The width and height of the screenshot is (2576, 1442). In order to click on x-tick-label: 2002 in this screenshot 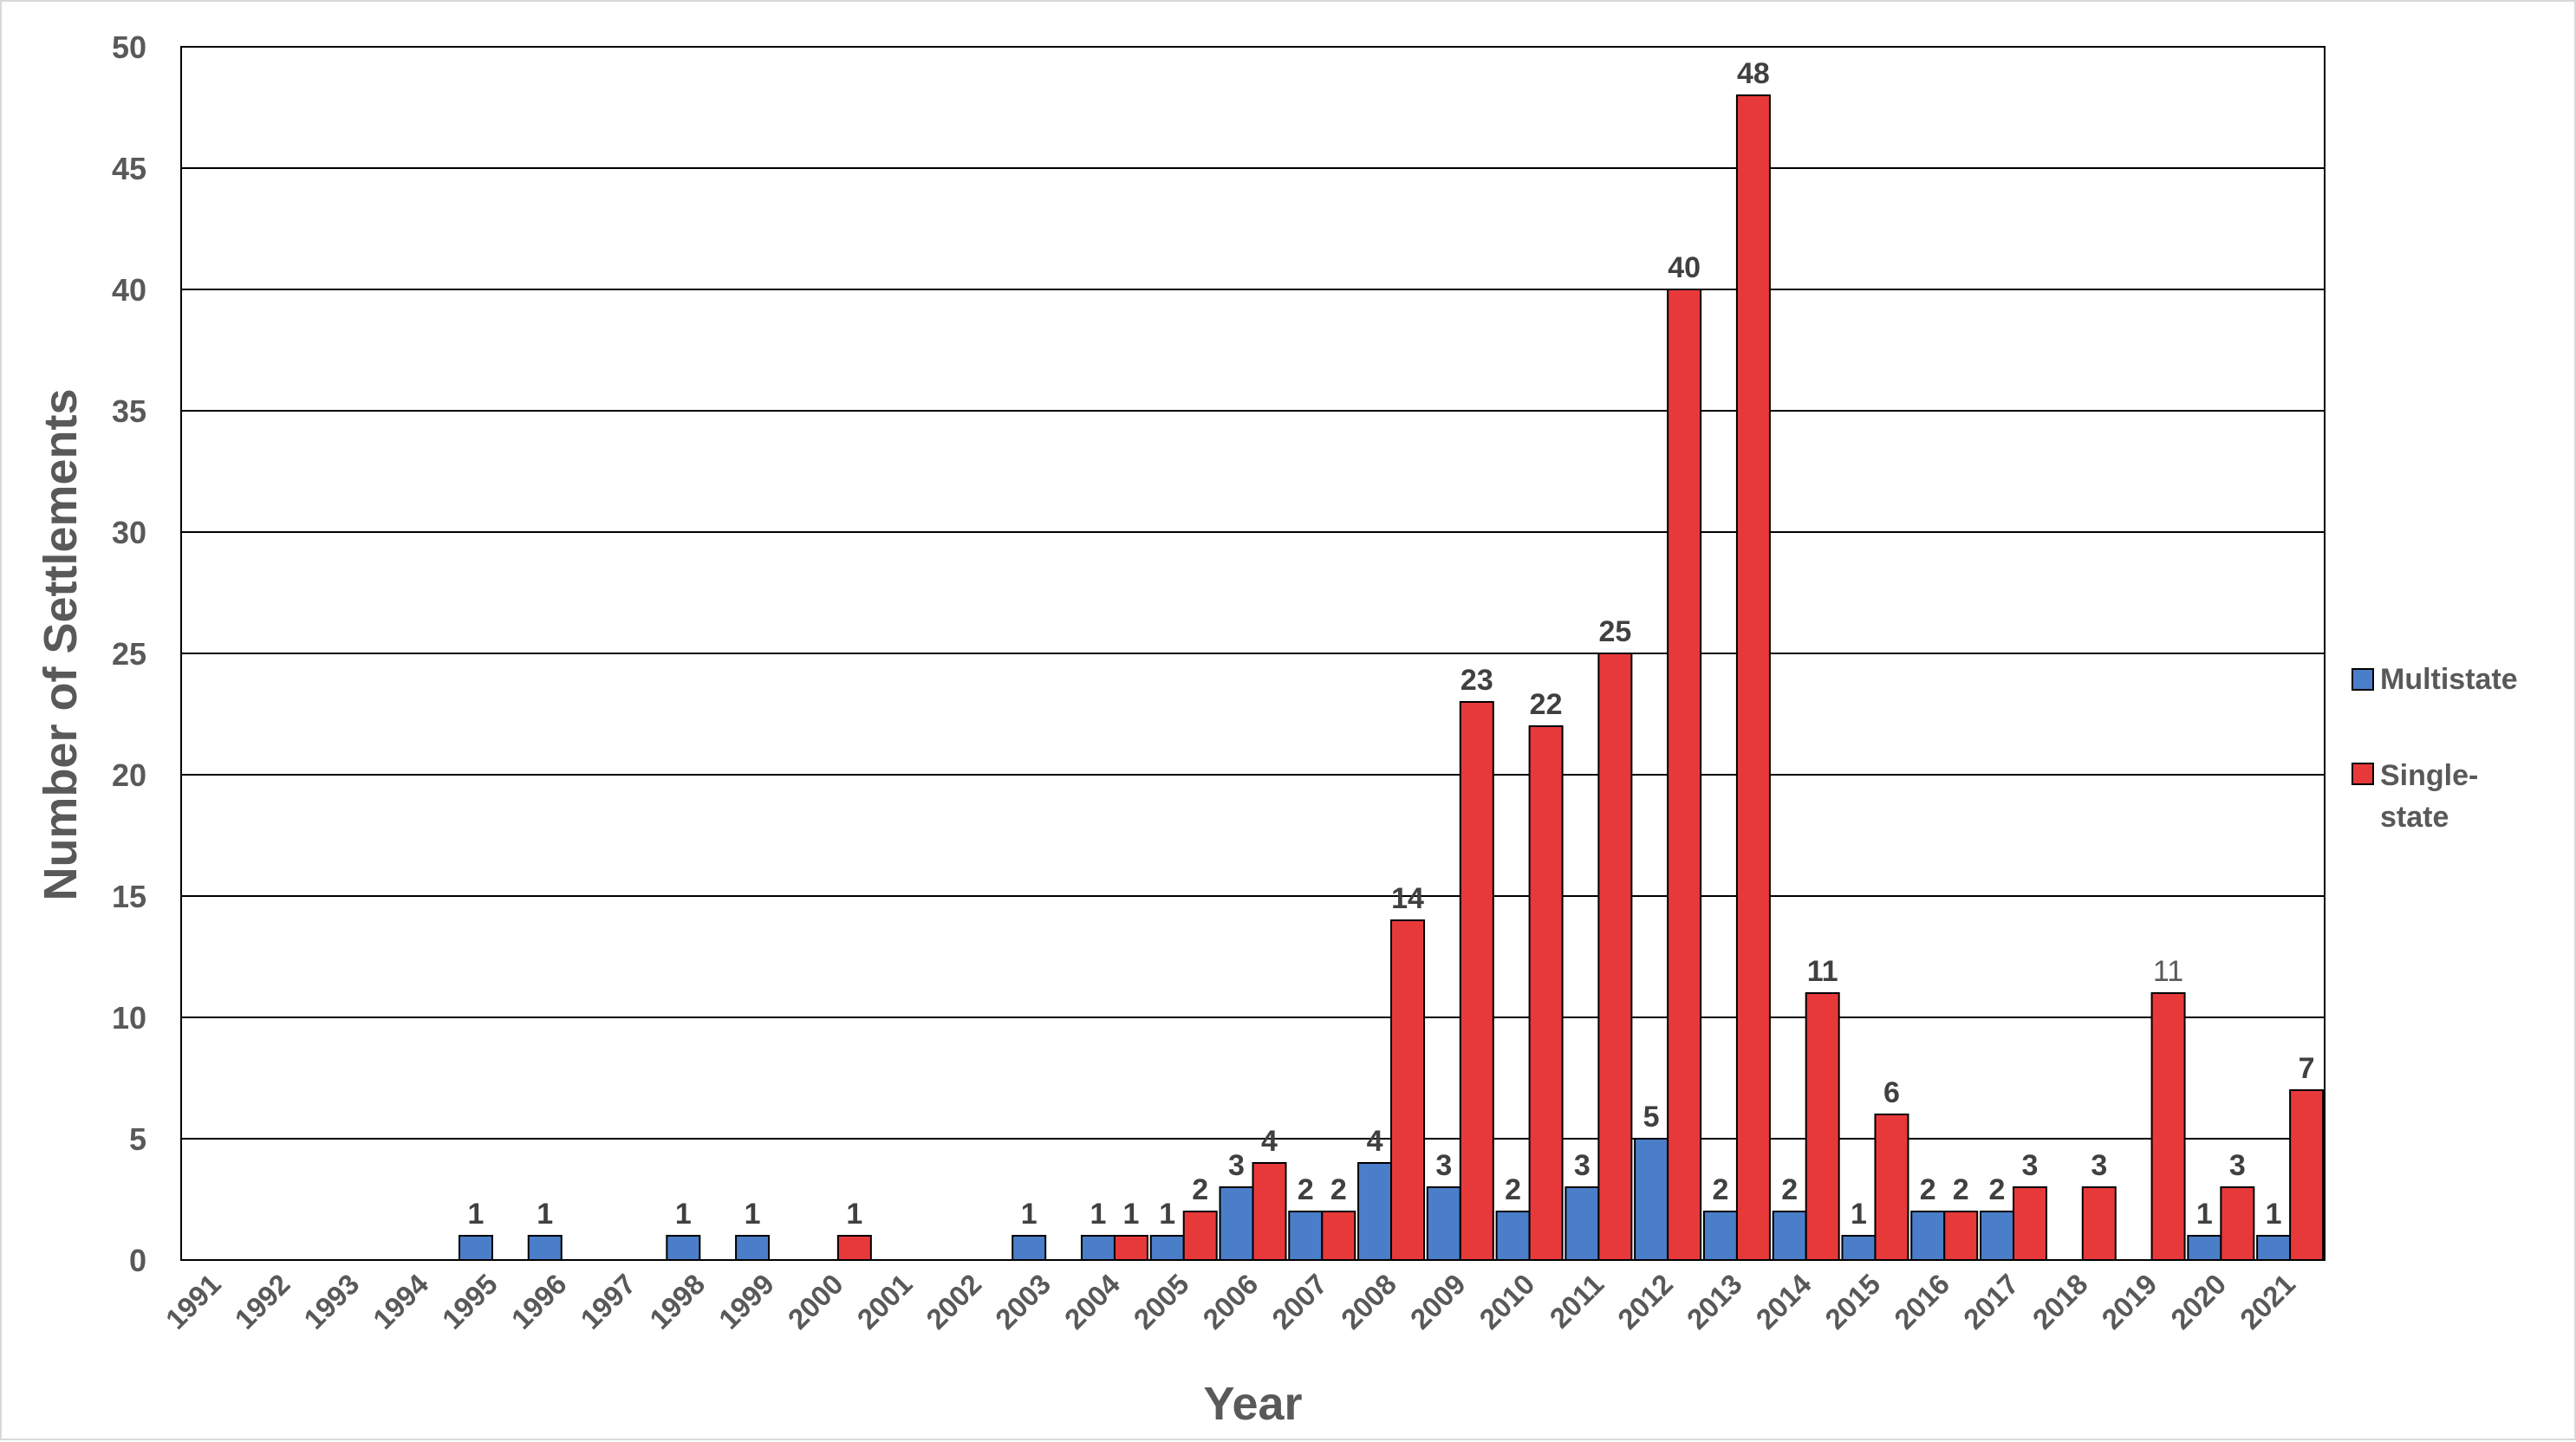, I will do `click(953, 1301)`.